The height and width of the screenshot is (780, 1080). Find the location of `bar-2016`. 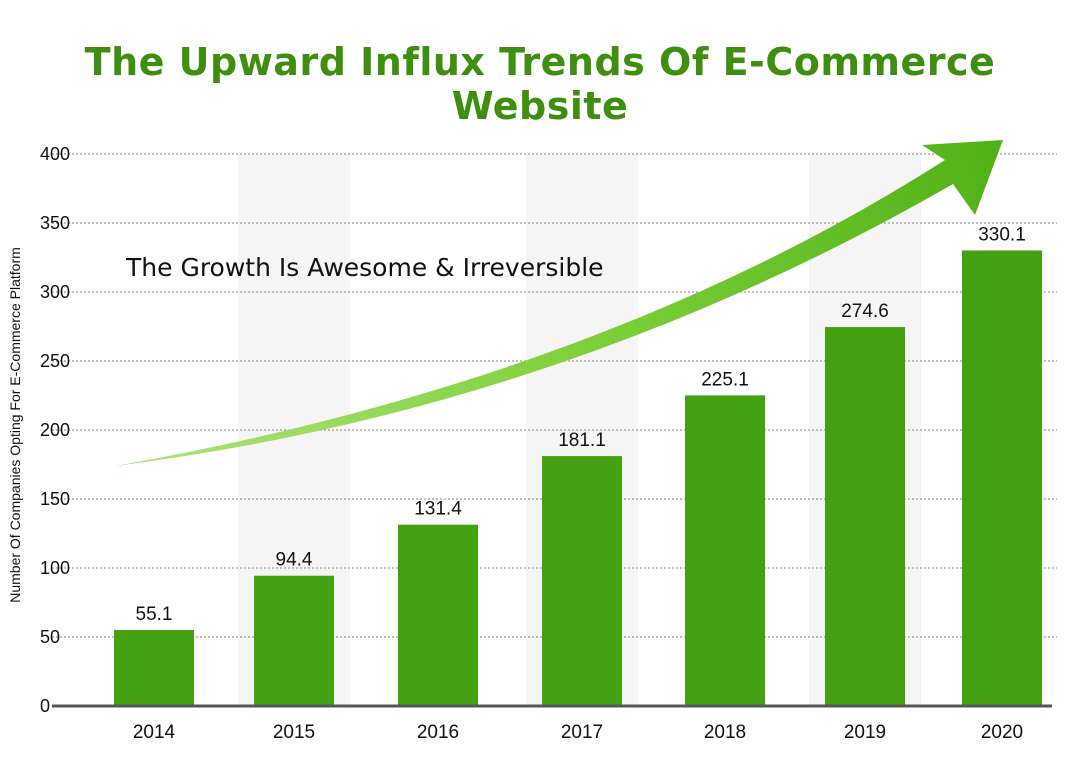

bar-2016 is located at coordinates (438, 615).